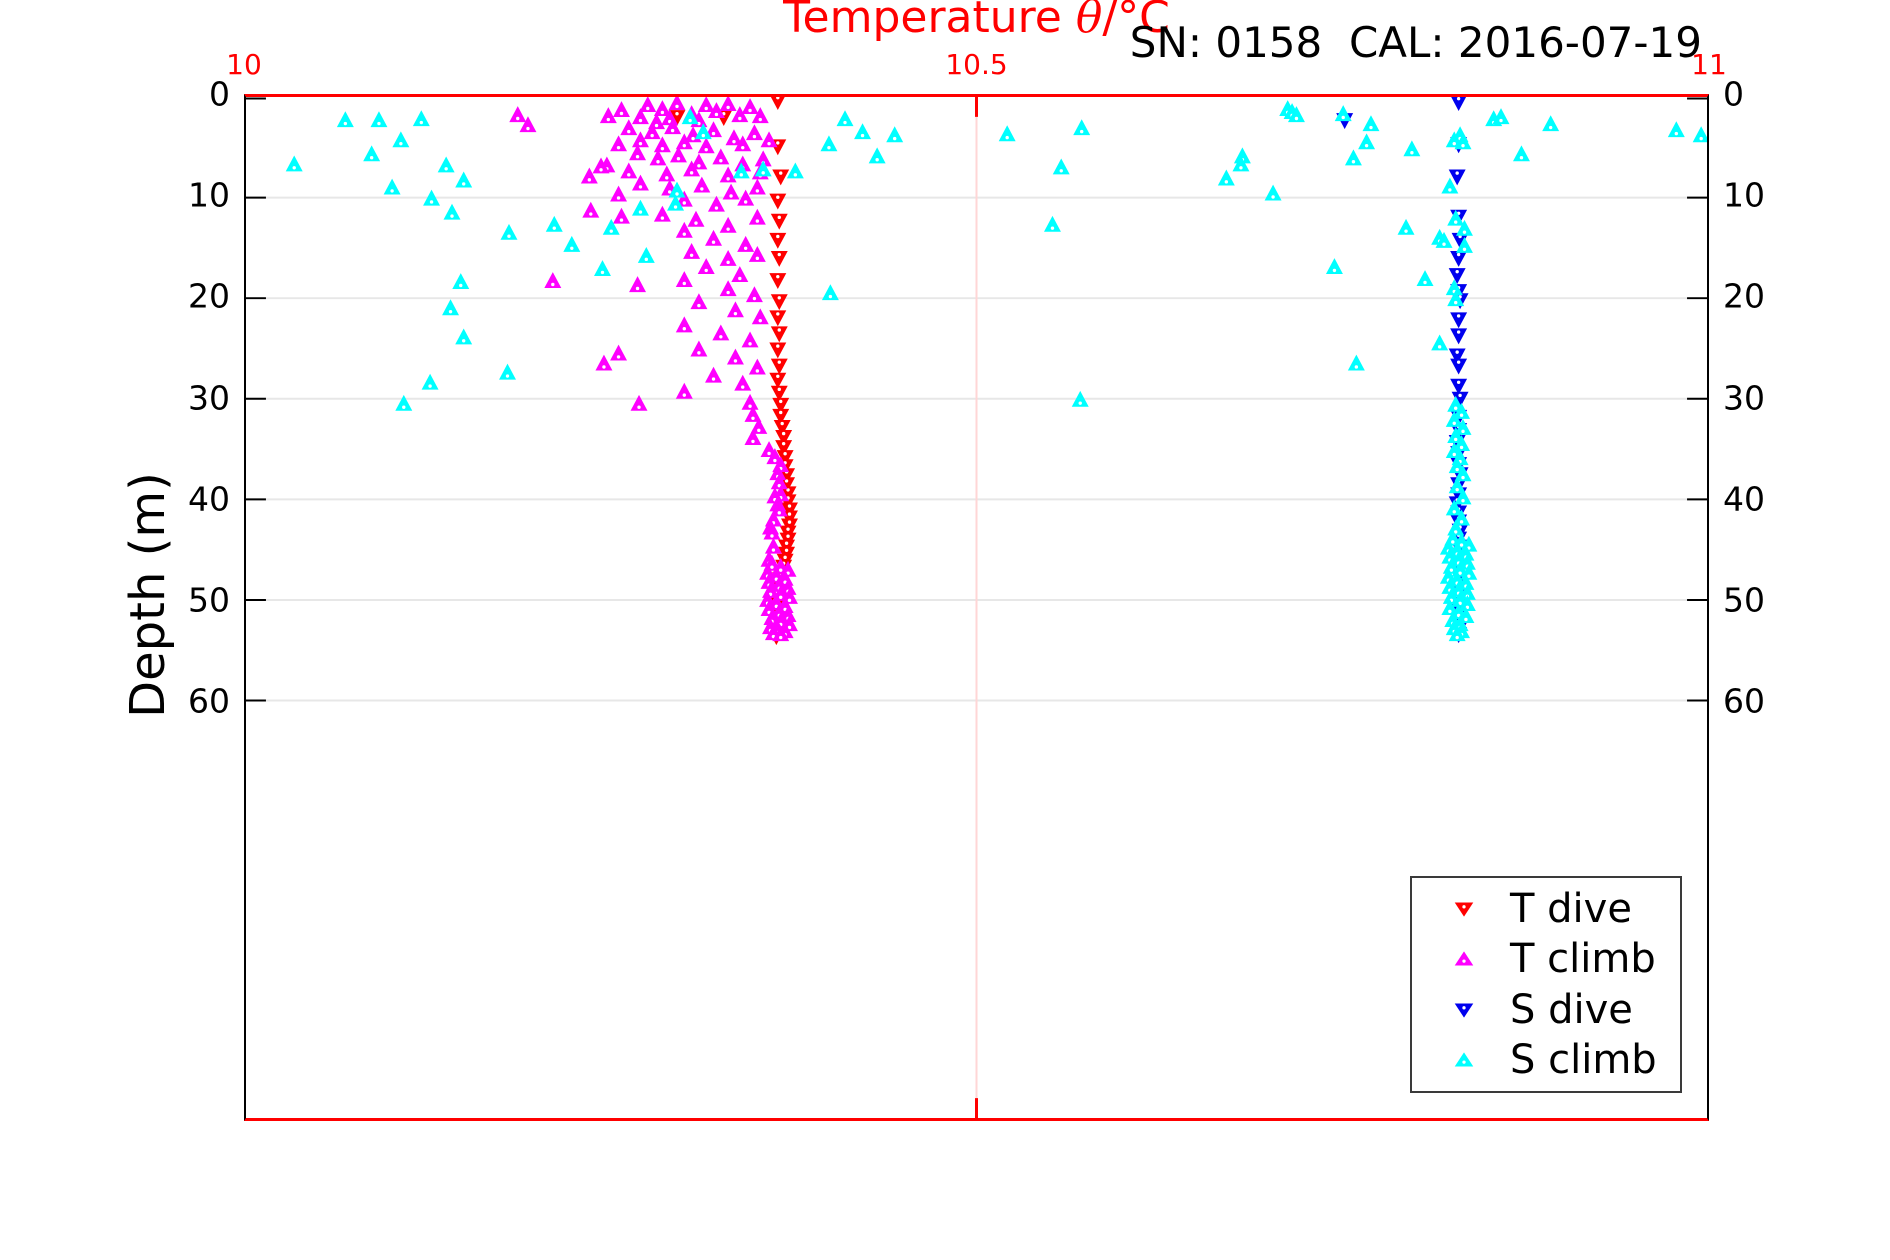 Image resolution: width=1890 pixels, height=1260 pixels. I want to click on x-tick-label: 10.5, so click(976, 64).